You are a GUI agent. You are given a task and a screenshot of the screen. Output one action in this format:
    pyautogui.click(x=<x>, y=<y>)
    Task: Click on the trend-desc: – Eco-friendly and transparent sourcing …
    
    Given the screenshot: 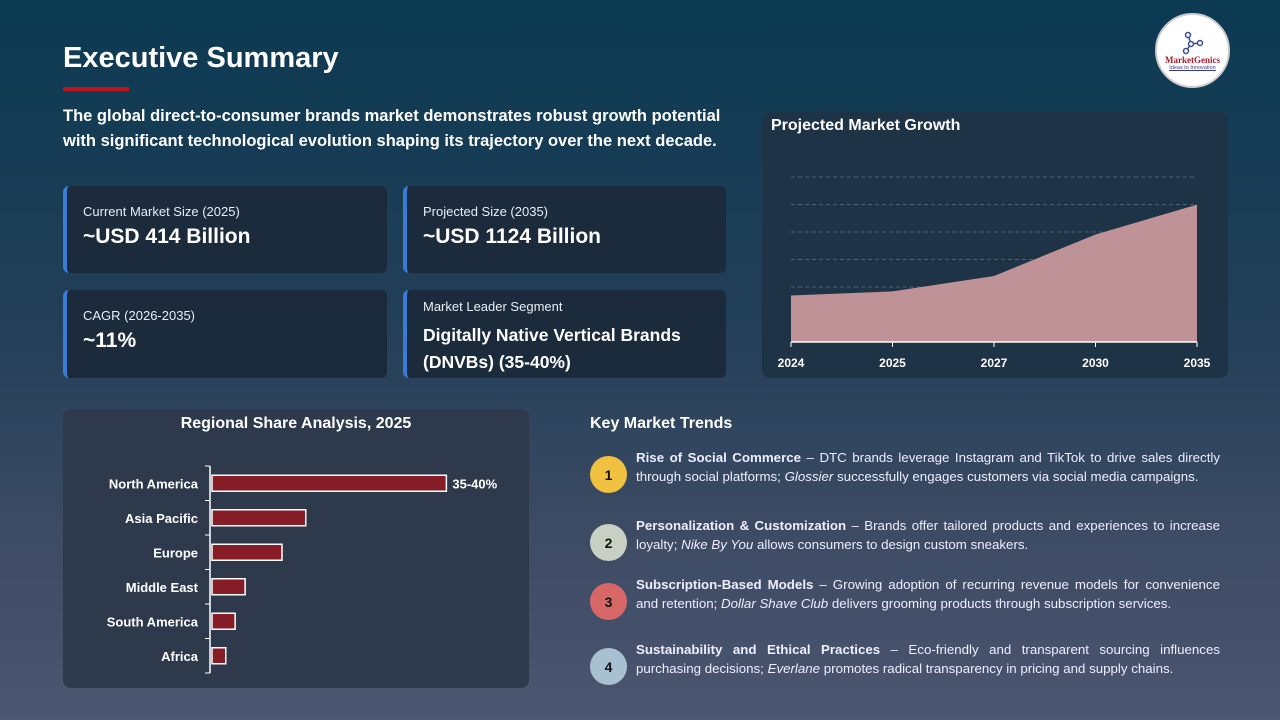 What is the action you would take?
    pyautogui.click(x=928, y=659)
    